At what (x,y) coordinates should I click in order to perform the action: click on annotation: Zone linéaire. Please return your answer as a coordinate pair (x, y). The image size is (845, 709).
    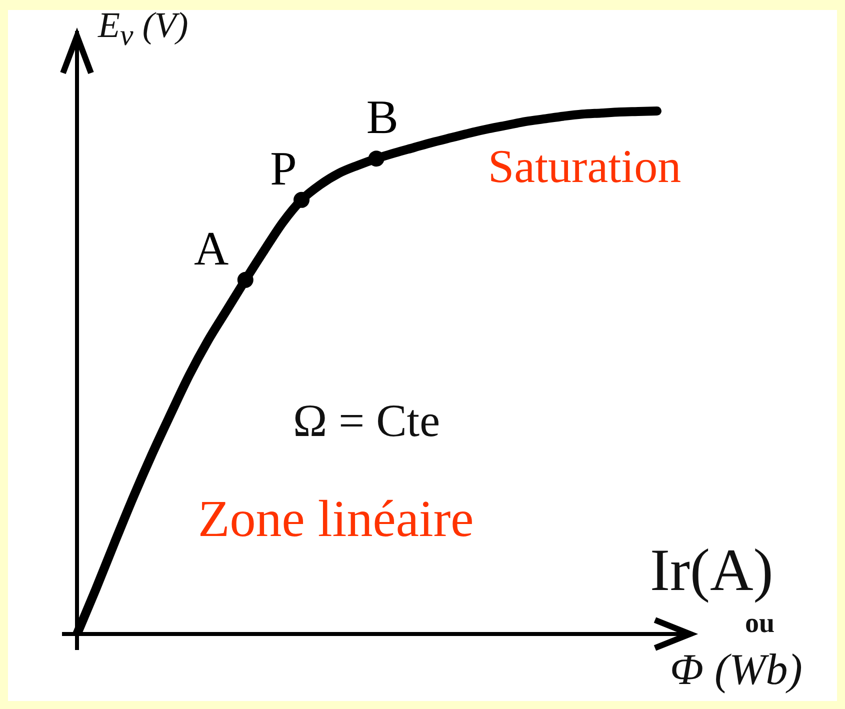
    Looking at the image, I should click on (336, 519).